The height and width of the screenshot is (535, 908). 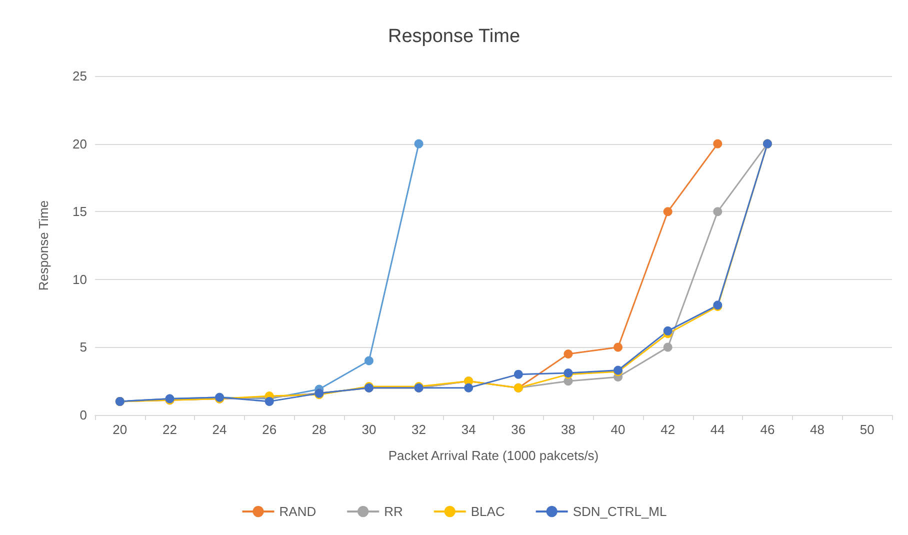 I want to click on x-tick-label: 24, so click(x=219, y=429).